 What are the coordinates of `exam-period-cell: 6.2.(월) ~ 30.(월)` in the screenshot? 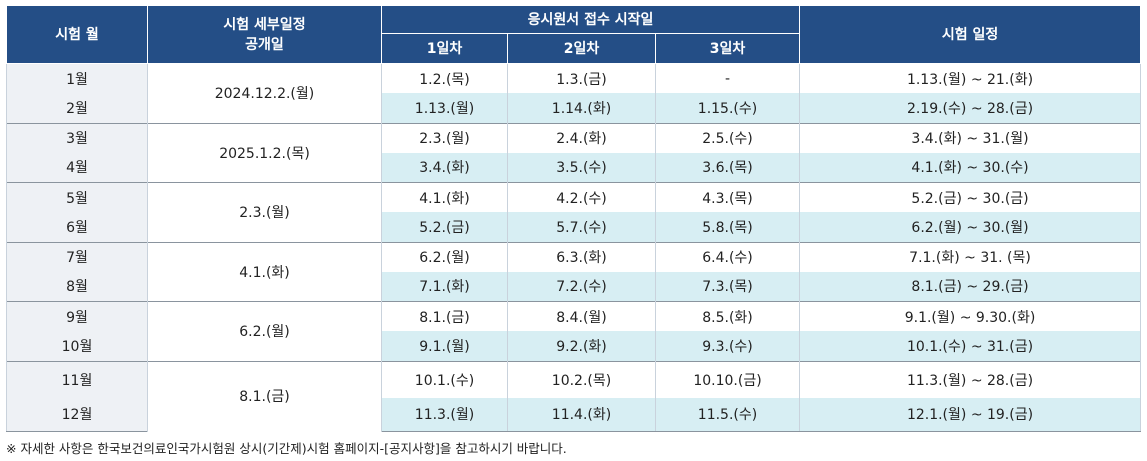 It's located at (970, 227).